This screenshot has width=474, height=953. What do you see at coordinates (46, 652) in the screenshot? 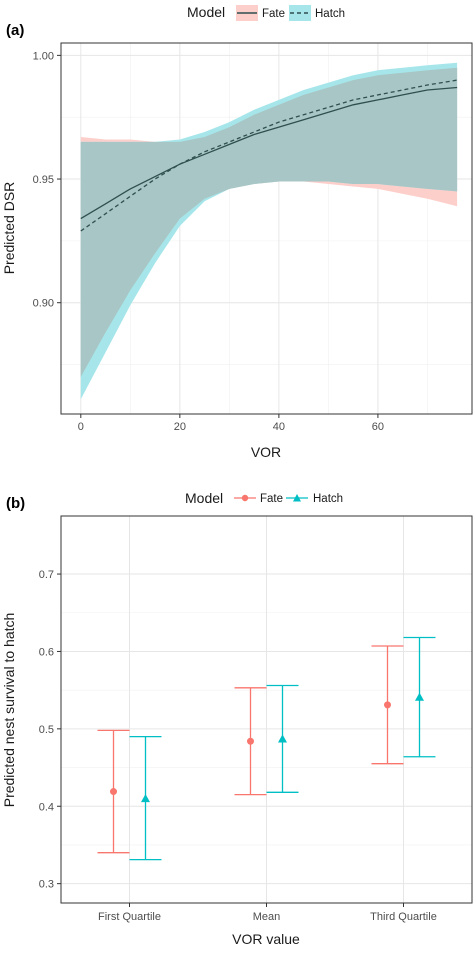
I see `y-tick-label: 0.6` at bounding box center [46, 652].